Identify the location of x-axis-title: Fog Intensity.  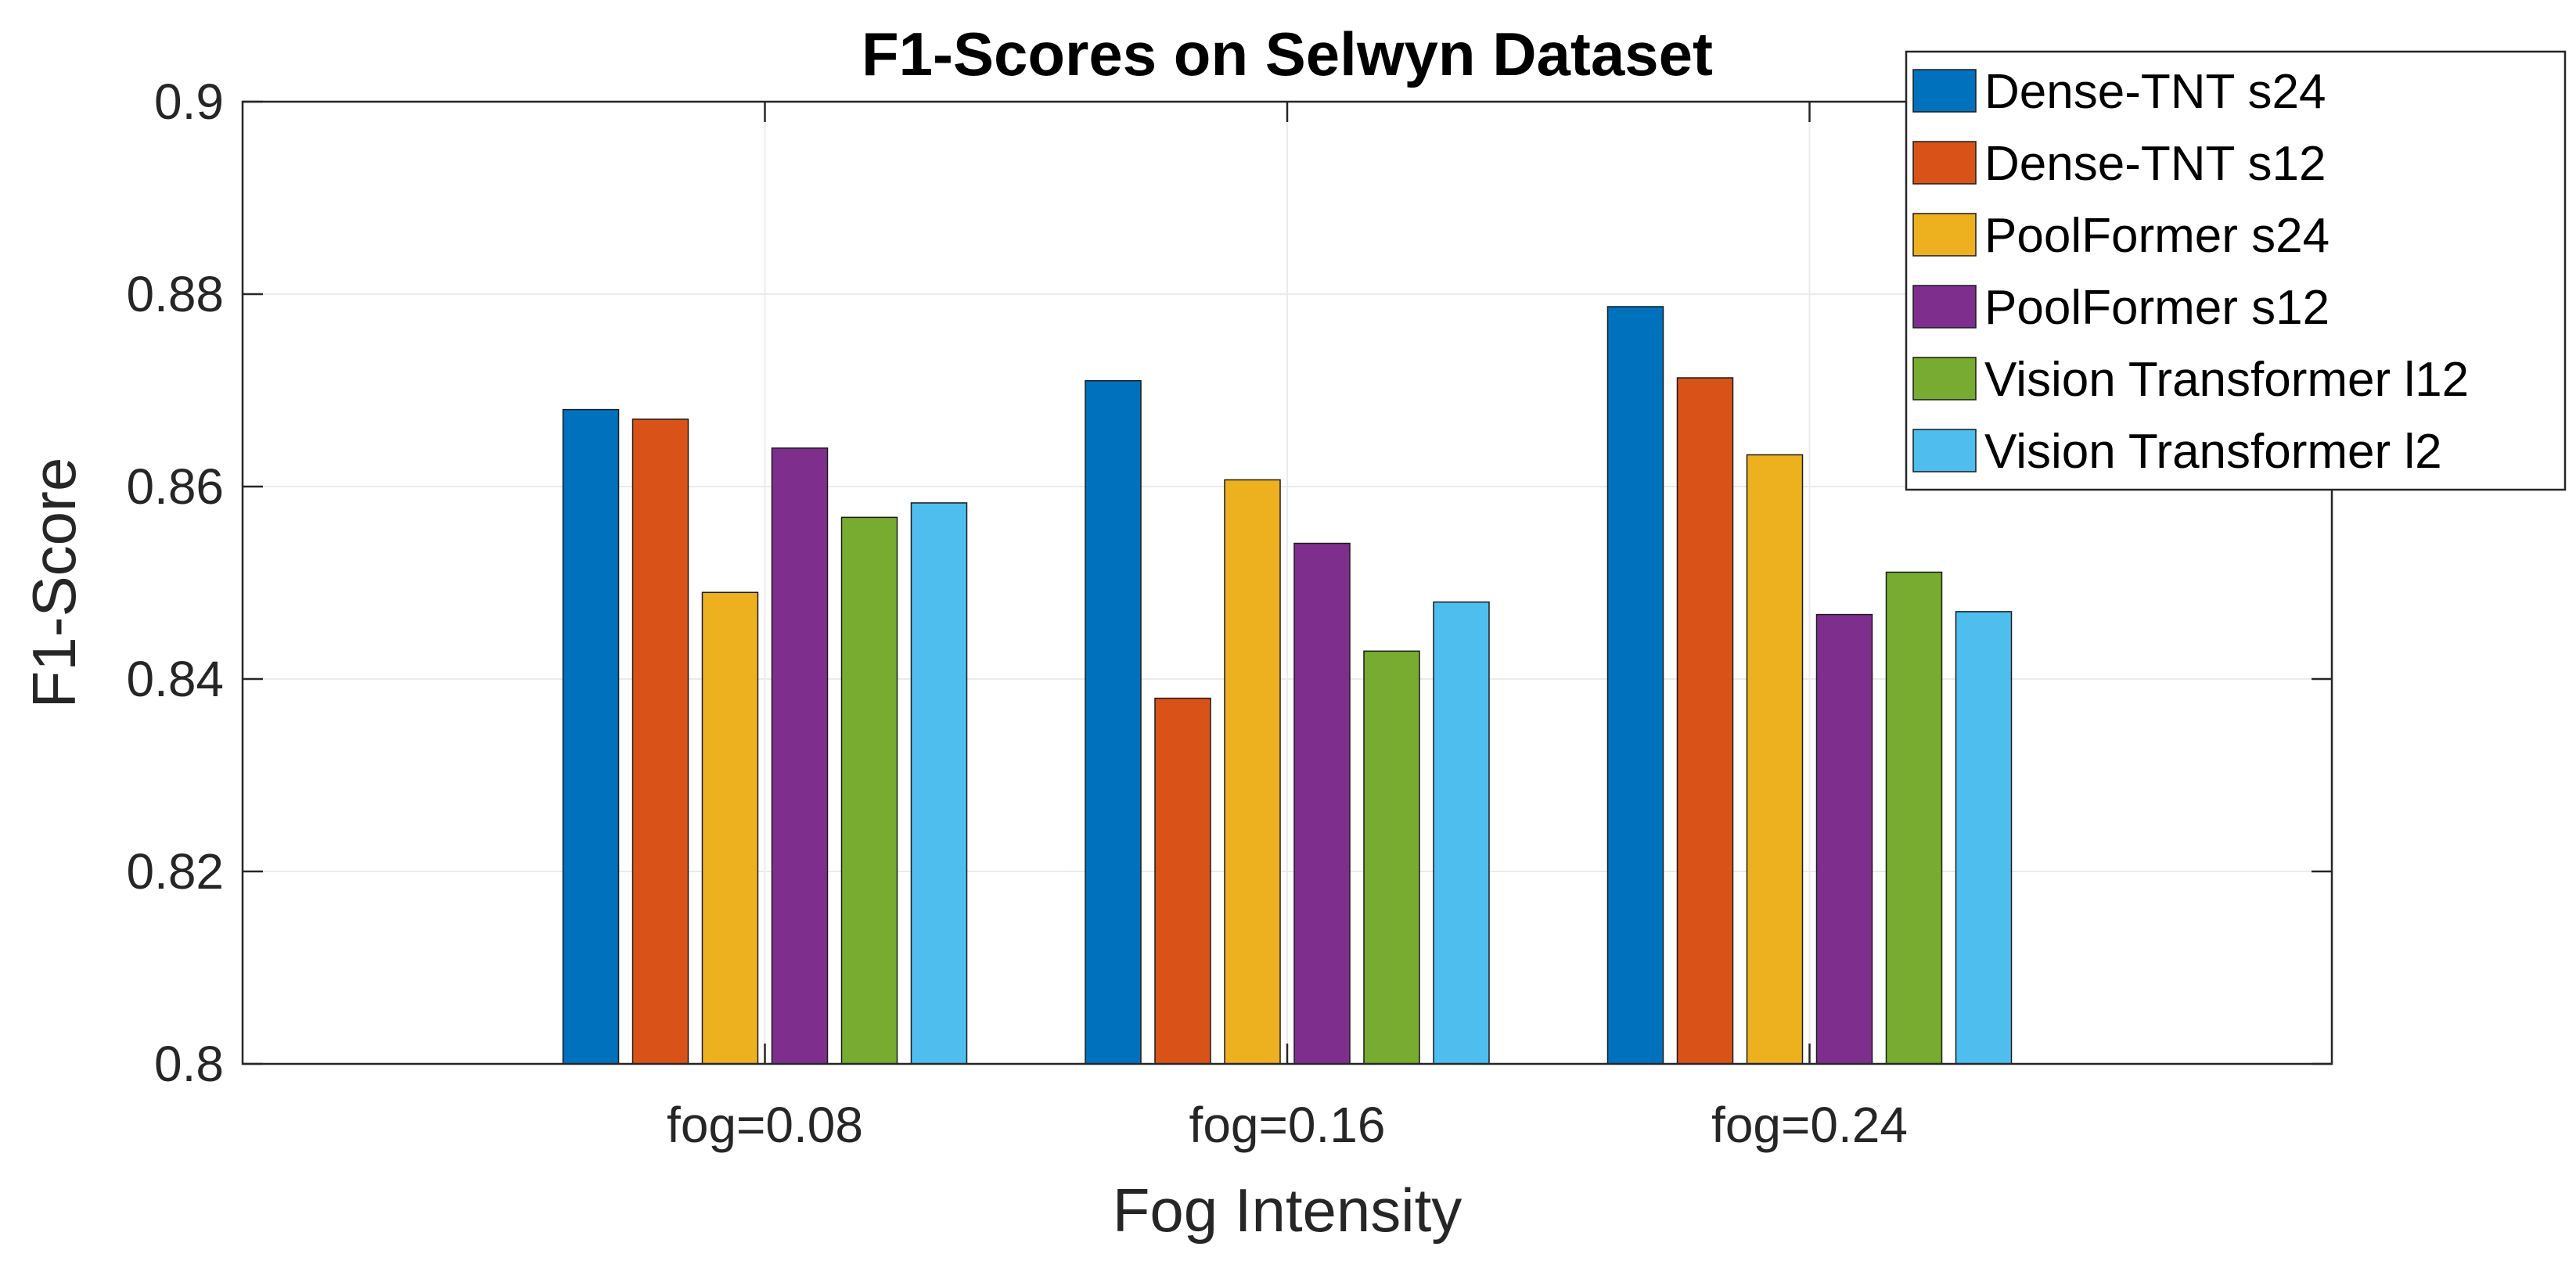
(1288, 1210).